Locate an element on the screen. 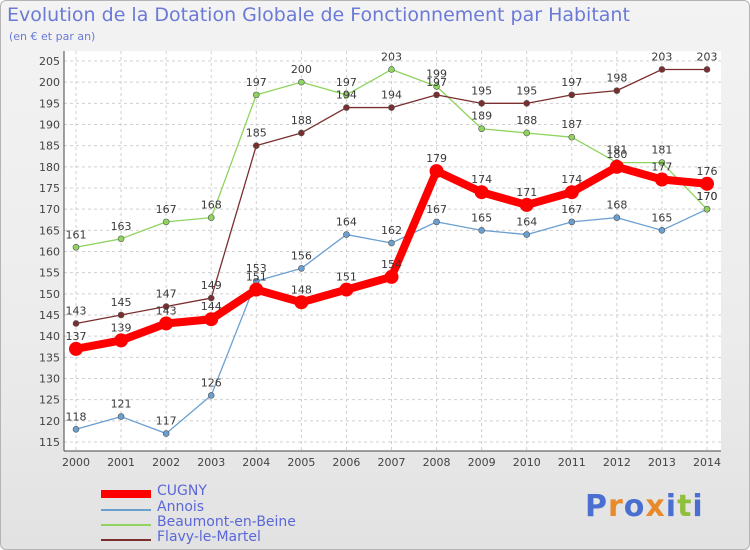 Image resolution: width=750 pixels, height=550 pixels. data-label: 147 is located at coordinates (166, 294).